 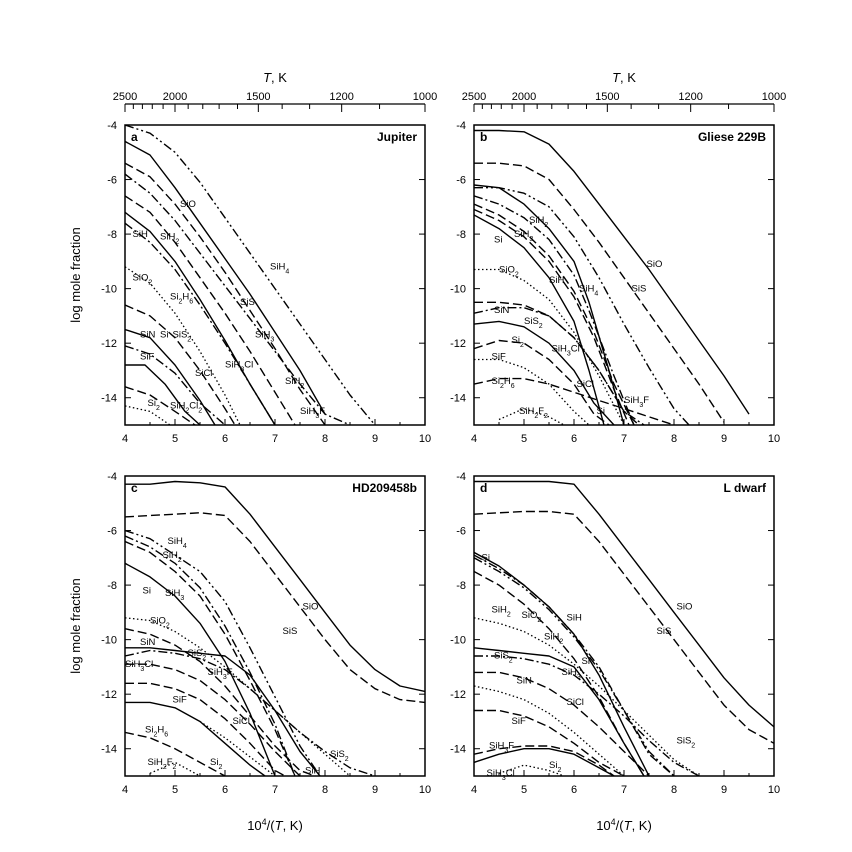 I want to click on species-label-part: 4, so click(x=596, y=293).